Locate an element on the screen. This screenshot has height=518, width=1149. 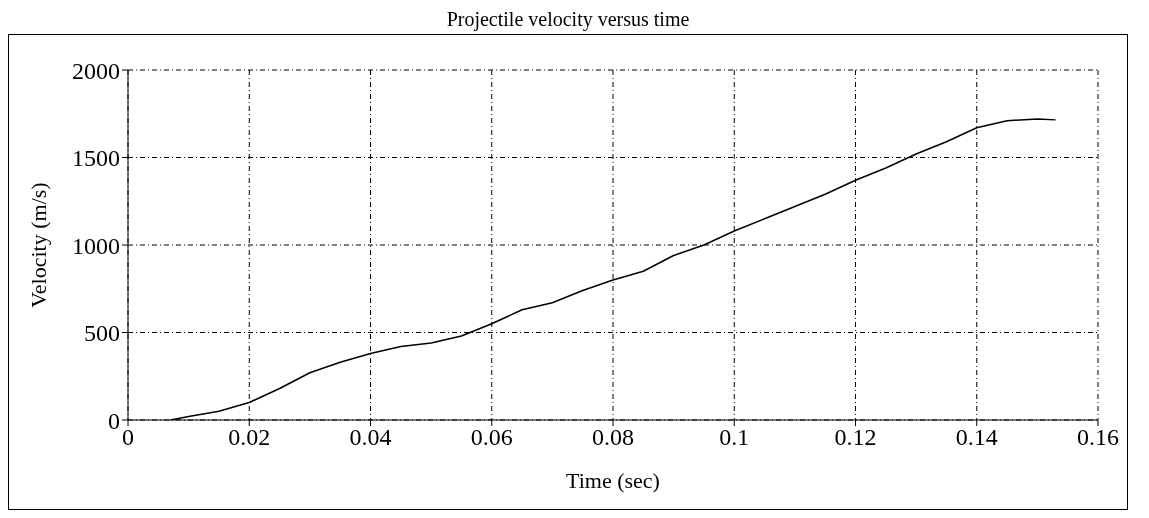
x-tick-label: 0.06 is located at coordinates (491, 437).